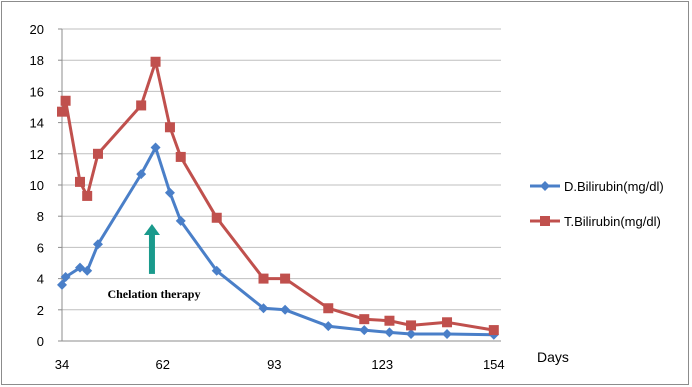 The width and height of the screenshot is (692, 387). I want to click on y-tick-label: 14, so click(37, 123).